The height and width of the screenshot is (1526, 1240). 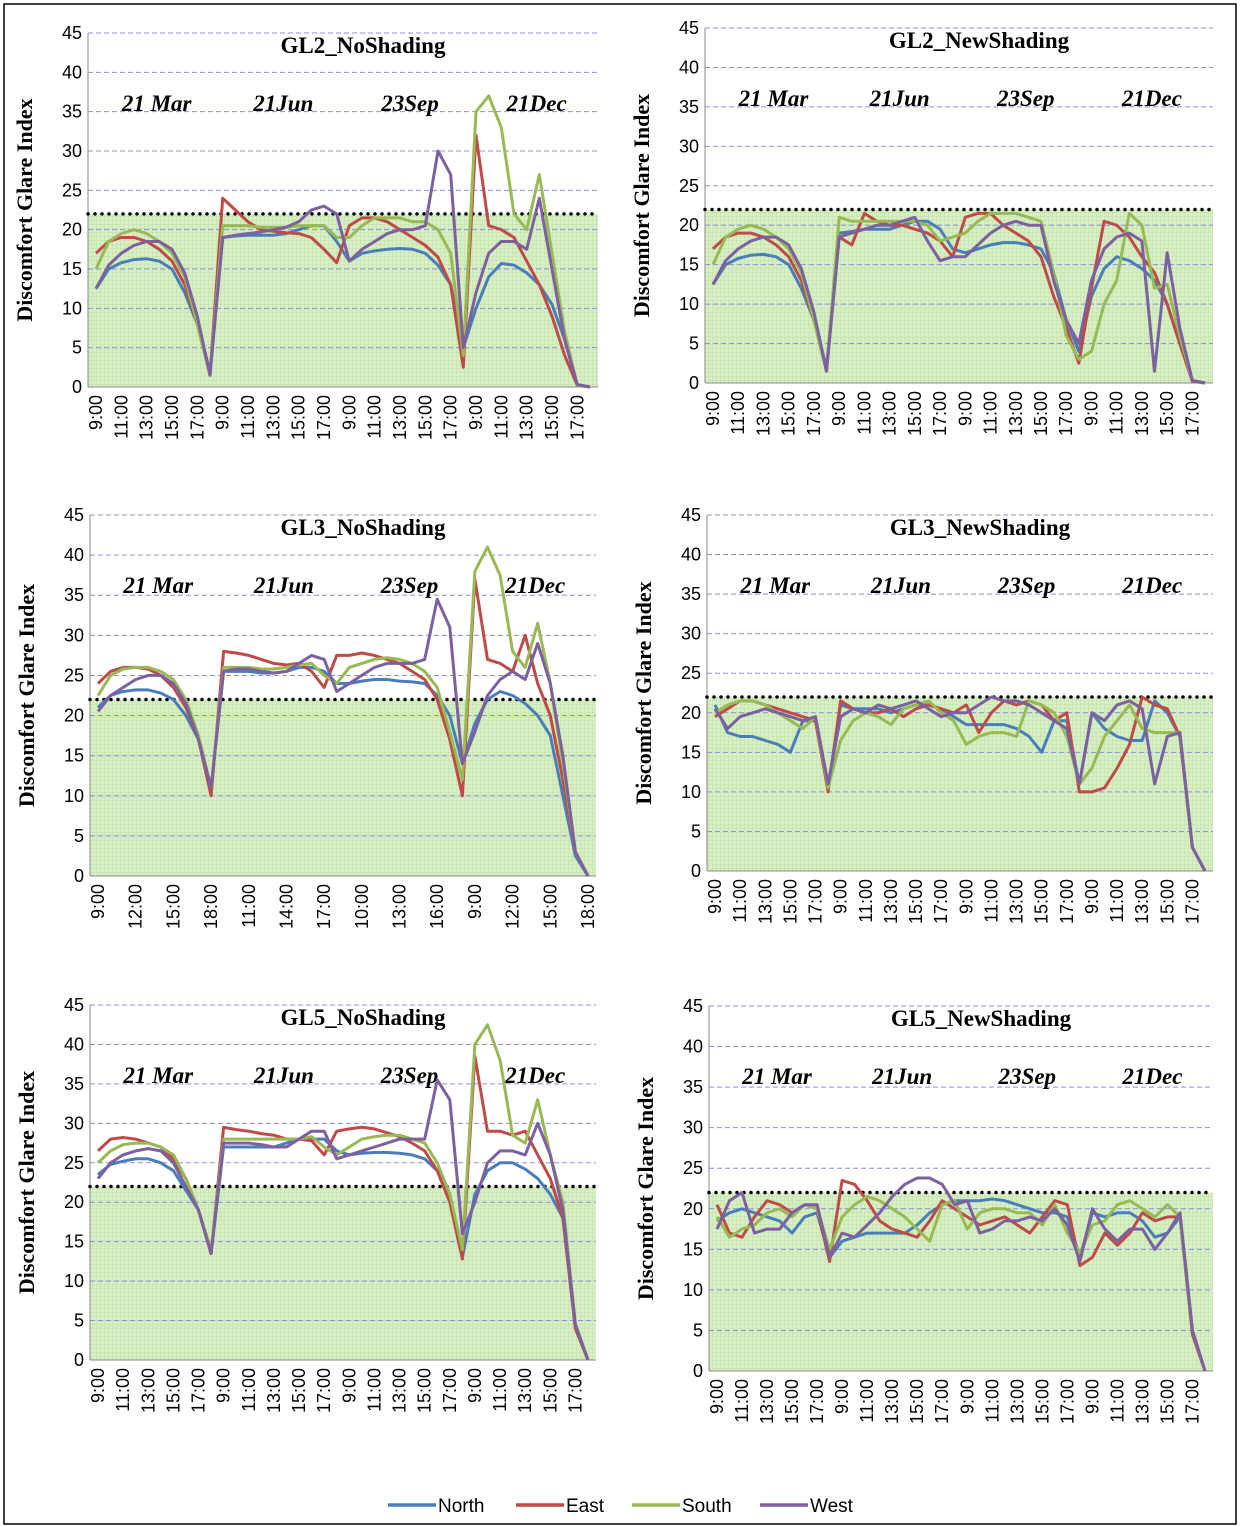 What do you see at coordinates (363, 527) in the screenshot?
I see `chart-title: GL3_NoShading` at bounding box center [363, 527].